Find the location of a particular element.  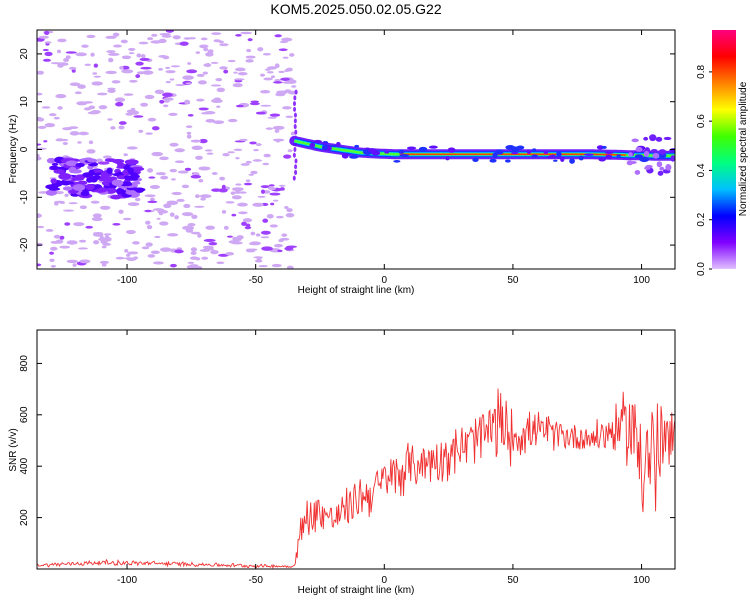

snr-x-tick-label: -100 is located at coordinates (127, 580).